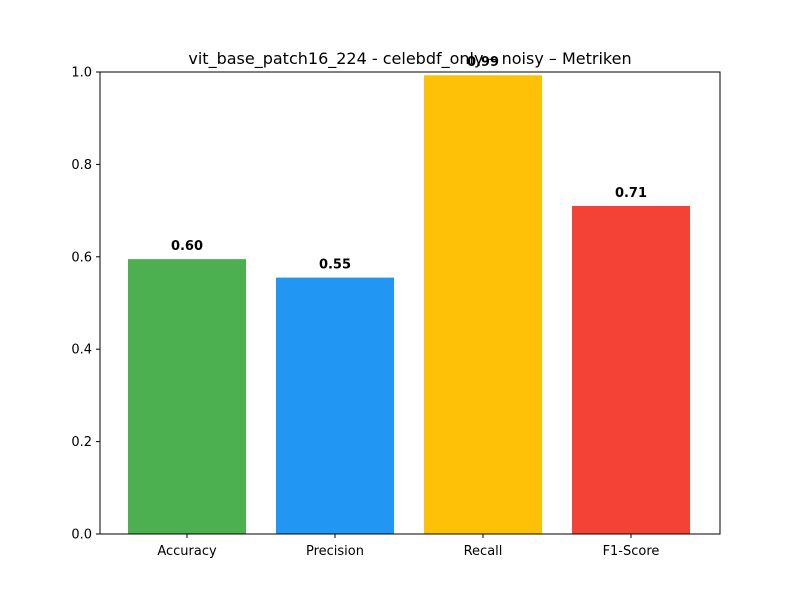  I want to click on bar-recall, so click(483, 304).